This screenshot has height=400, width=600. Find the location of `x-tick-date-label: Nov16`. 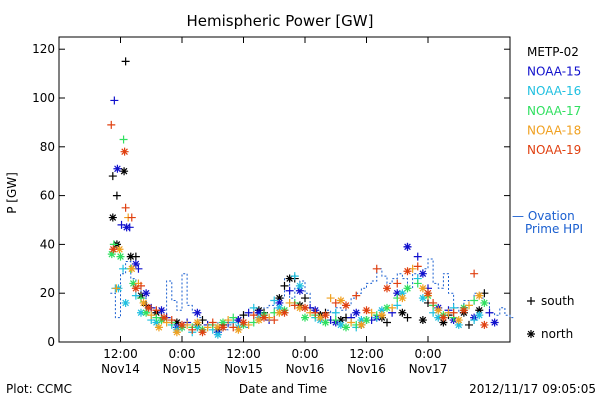

x-tick-date-label: Nov16 is located at coordinates (366, 369).